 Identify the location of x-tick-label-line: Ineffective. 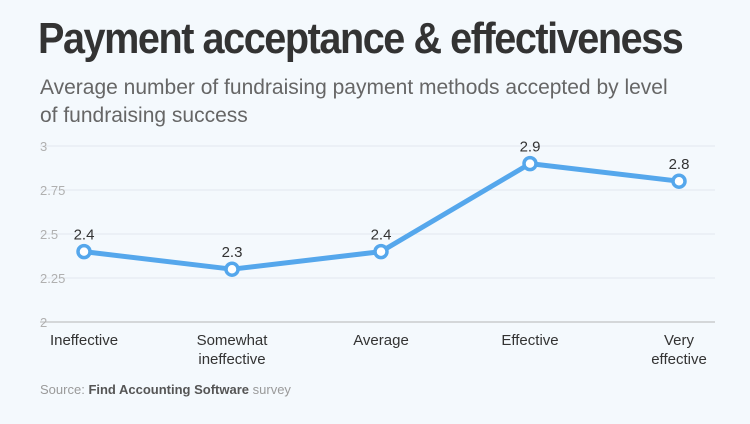
(84, 340).